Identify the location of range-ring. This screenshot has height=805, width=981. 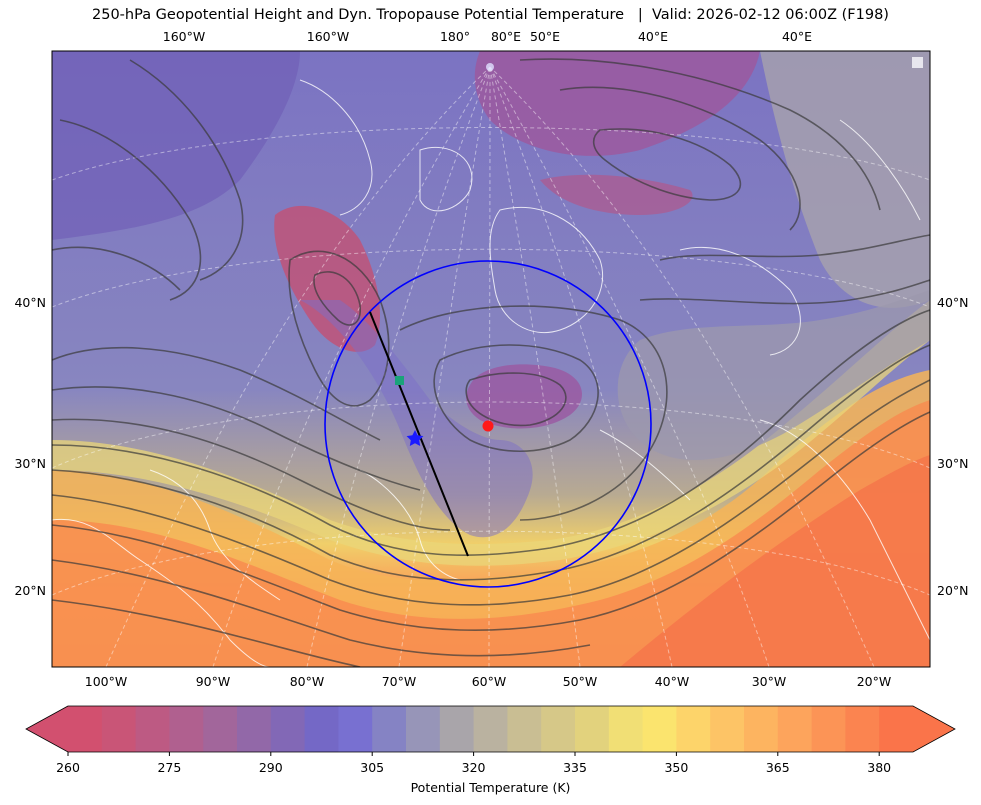
(488, 424).